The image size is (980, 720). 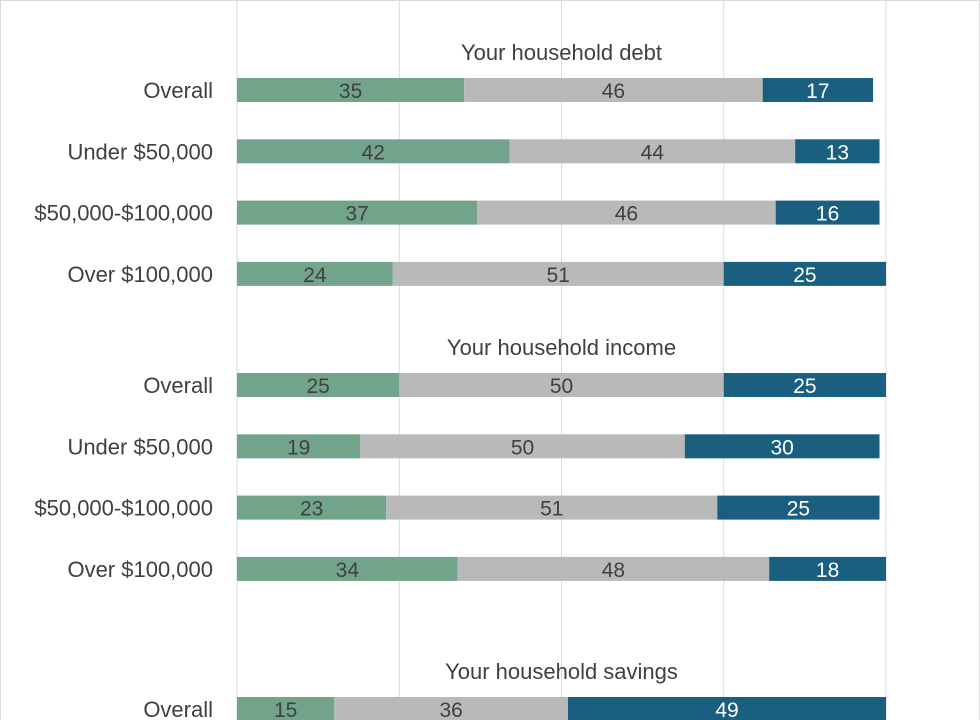 I want to click on value-label: 49, so click(x=726, y=709).